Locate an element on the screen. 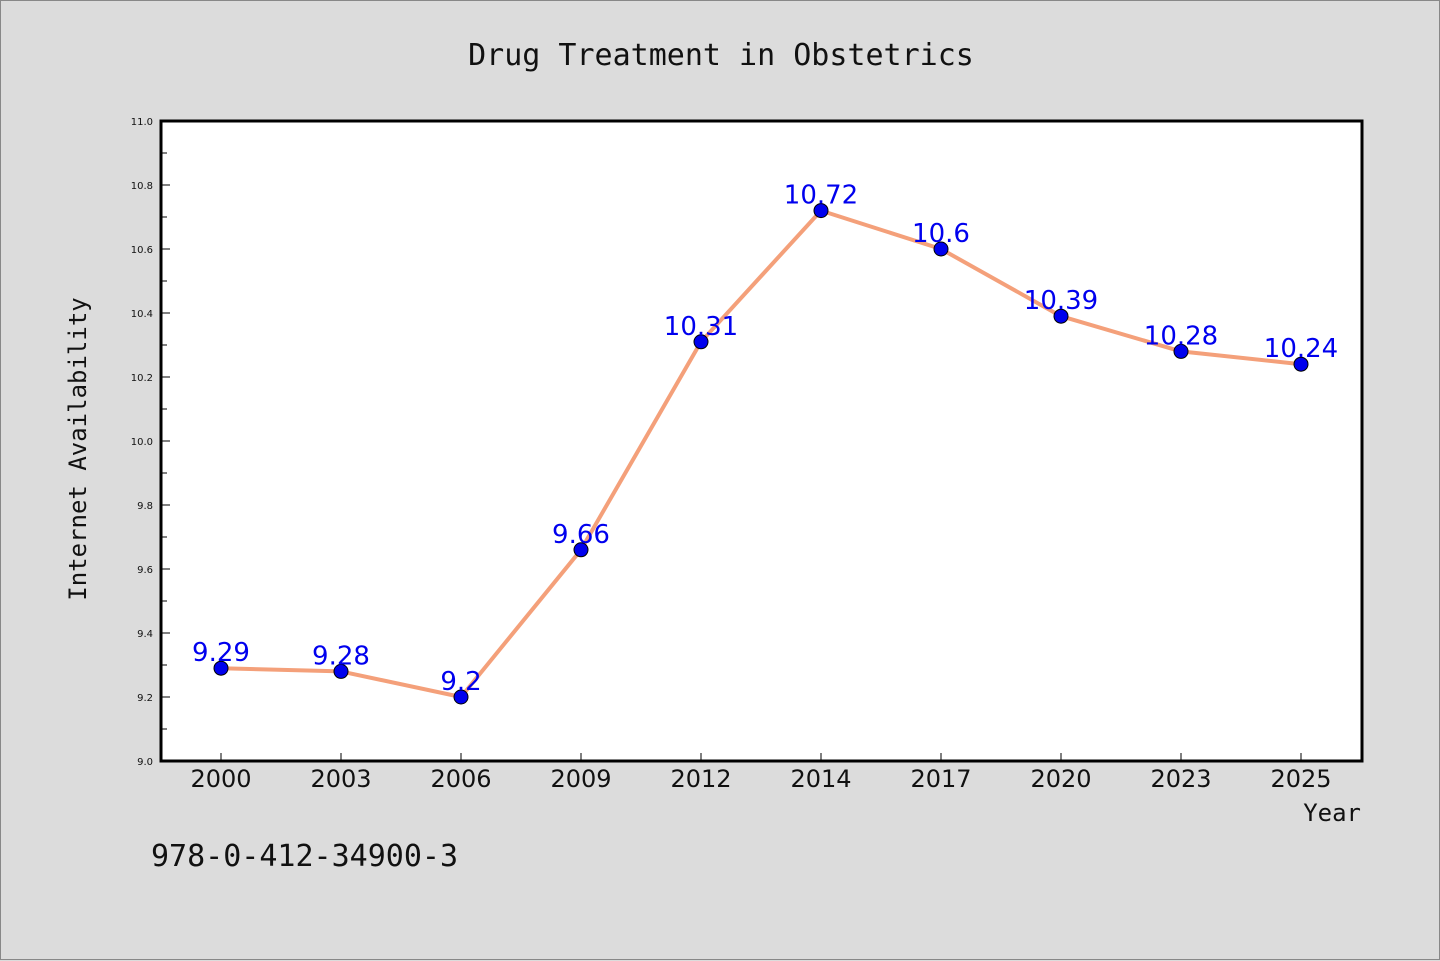  x-tick-label: 2025 is located at coordinates (1300, 779).